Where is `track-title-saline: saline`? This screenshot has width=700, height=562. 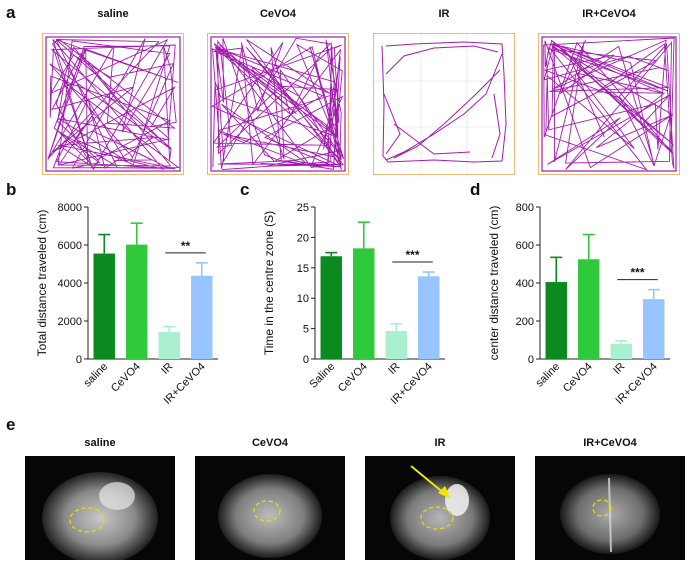
track-title-saline: saline is located at coordinates (113, 14).